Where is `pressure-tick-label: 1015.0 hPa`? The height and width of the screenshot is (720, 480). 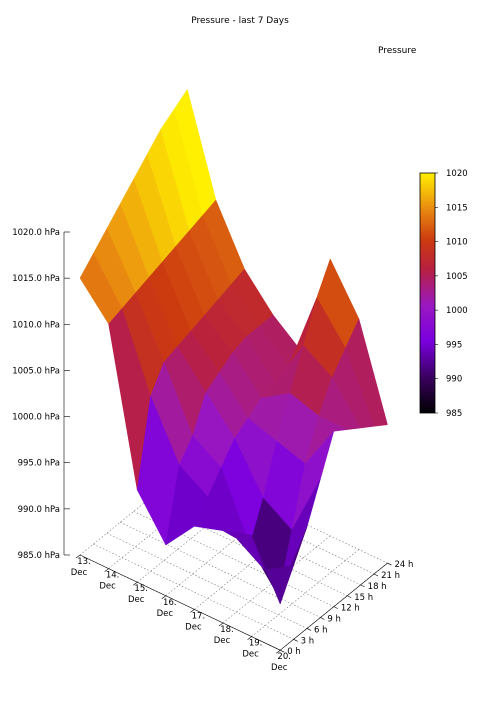
pressure-tick-label: 1015.0 hPa is located at coordinates (36, 279).